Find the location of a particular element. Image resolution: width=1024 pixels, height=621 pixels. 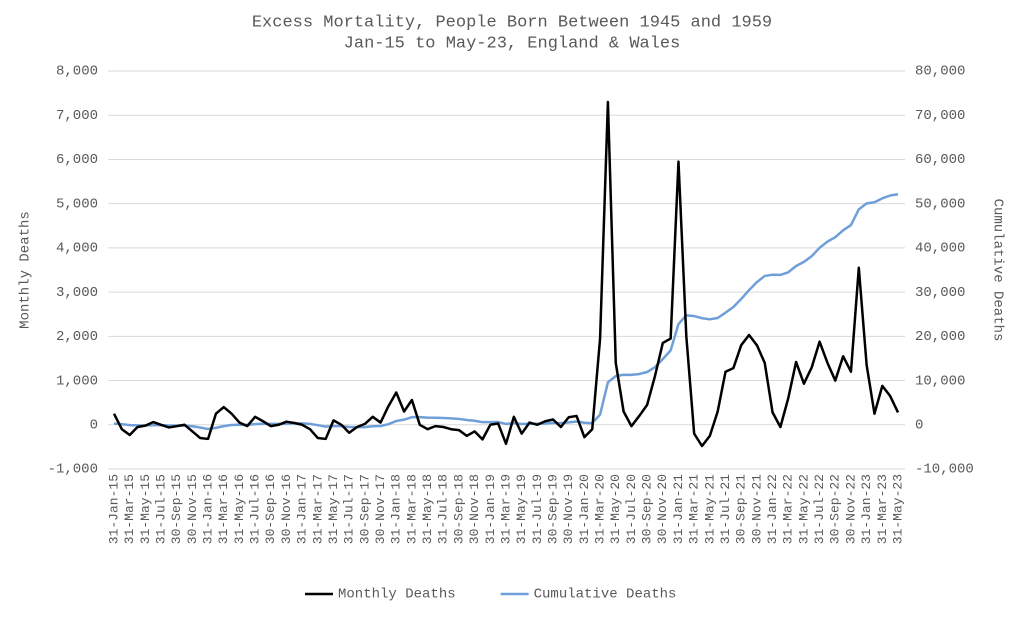

x-tick-label: 30-Sep-22 is located at coordinates (835, 509).